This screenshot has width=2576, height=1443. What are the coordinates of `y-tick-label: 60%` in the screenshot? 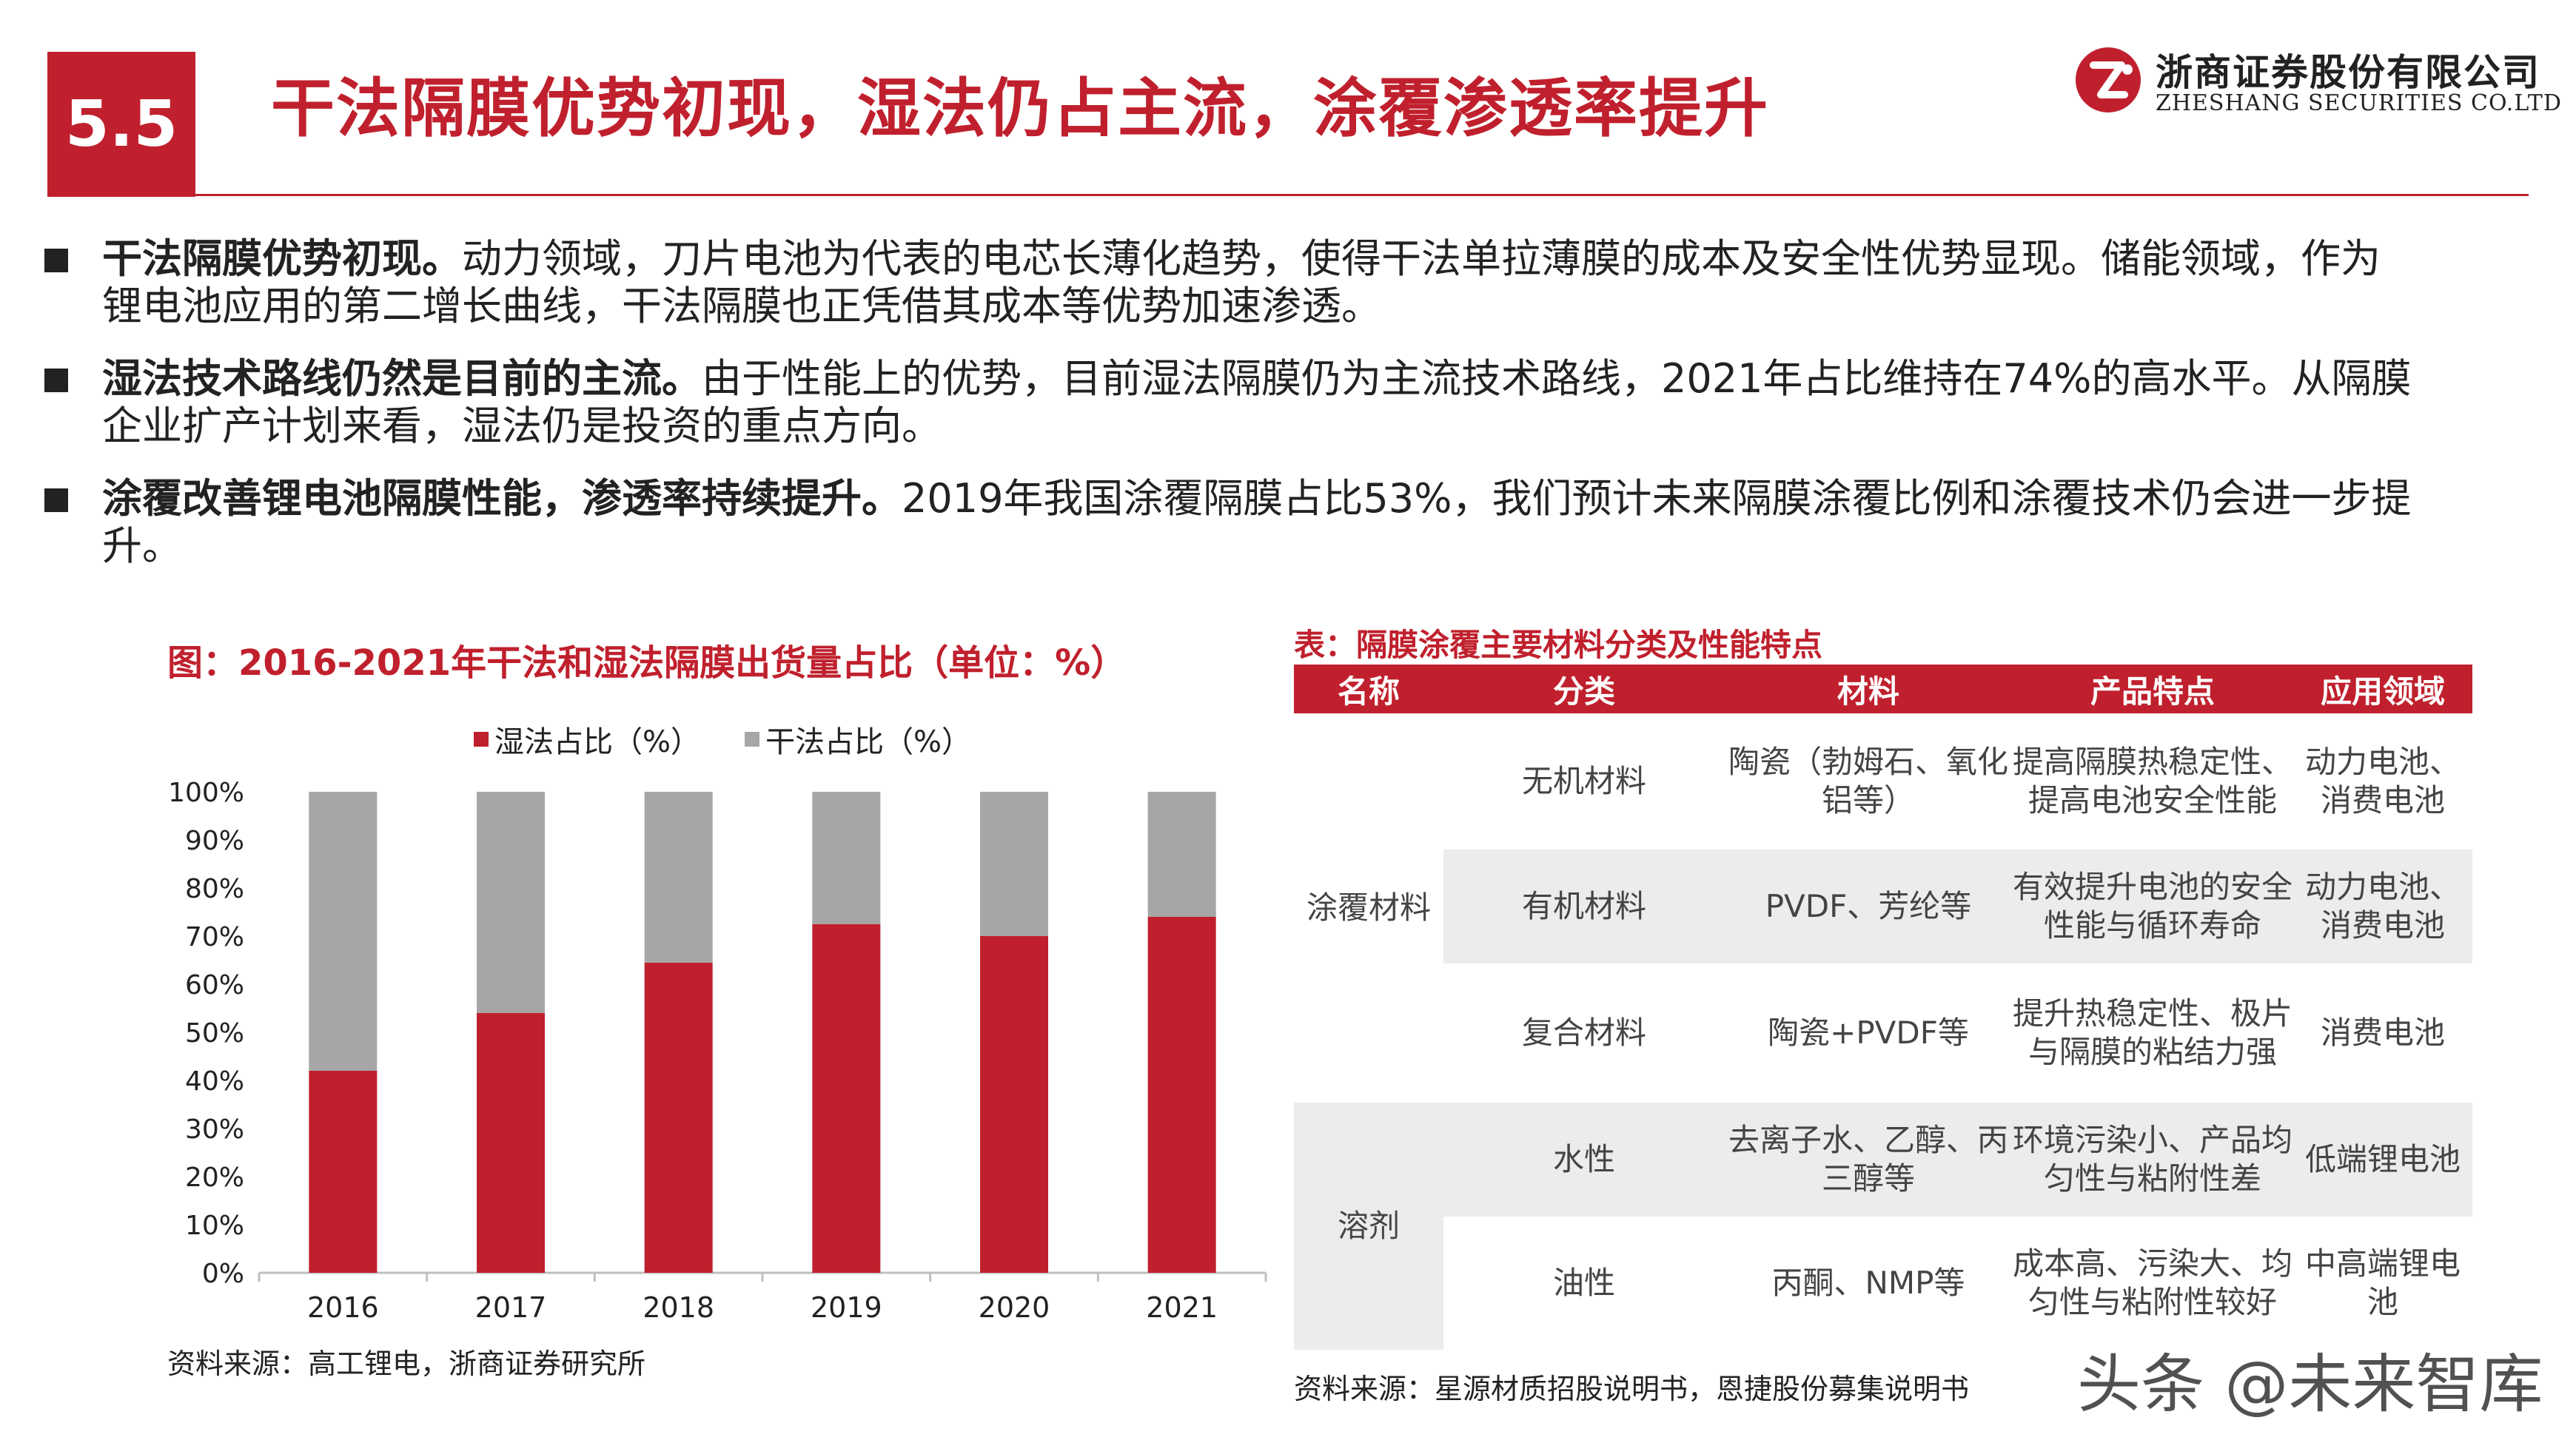 It's located at (214, 985).